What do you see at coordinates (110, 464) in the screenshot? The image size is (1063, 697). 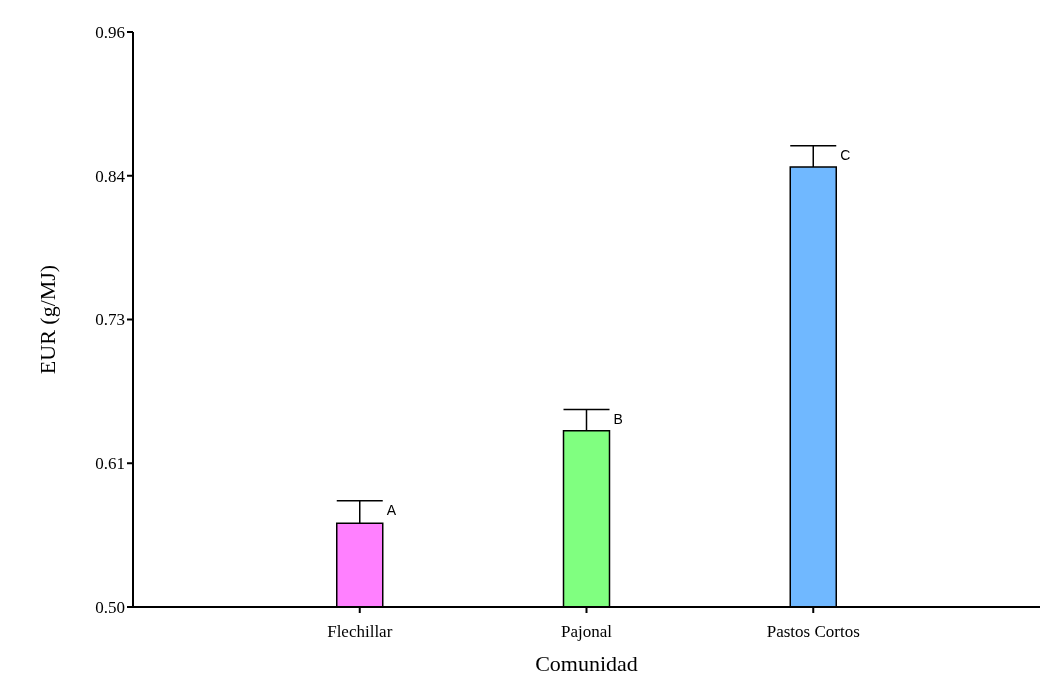 I see `y-tick-label: 0.61` at bounding box center [110, 464].